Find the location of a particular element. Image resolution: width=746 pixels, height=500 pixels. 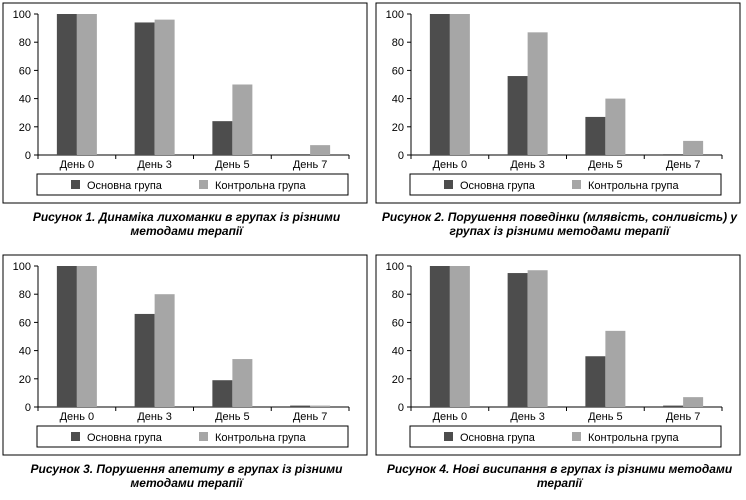

x-tick-label: День 7 is located at coordinates (310, 417).